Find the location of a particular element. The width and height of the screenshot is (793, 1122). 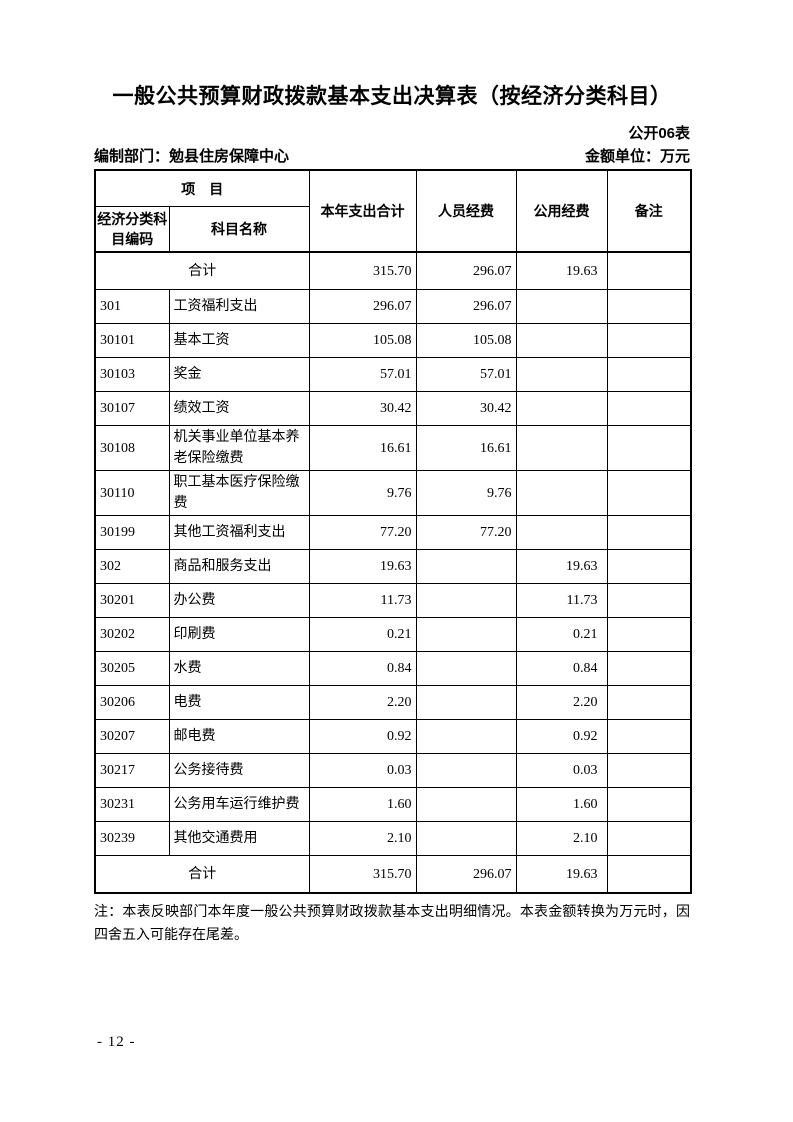

table-row: 30199 其他工资福利支出 77.20 77.20 is located at coordinates (393, 532).